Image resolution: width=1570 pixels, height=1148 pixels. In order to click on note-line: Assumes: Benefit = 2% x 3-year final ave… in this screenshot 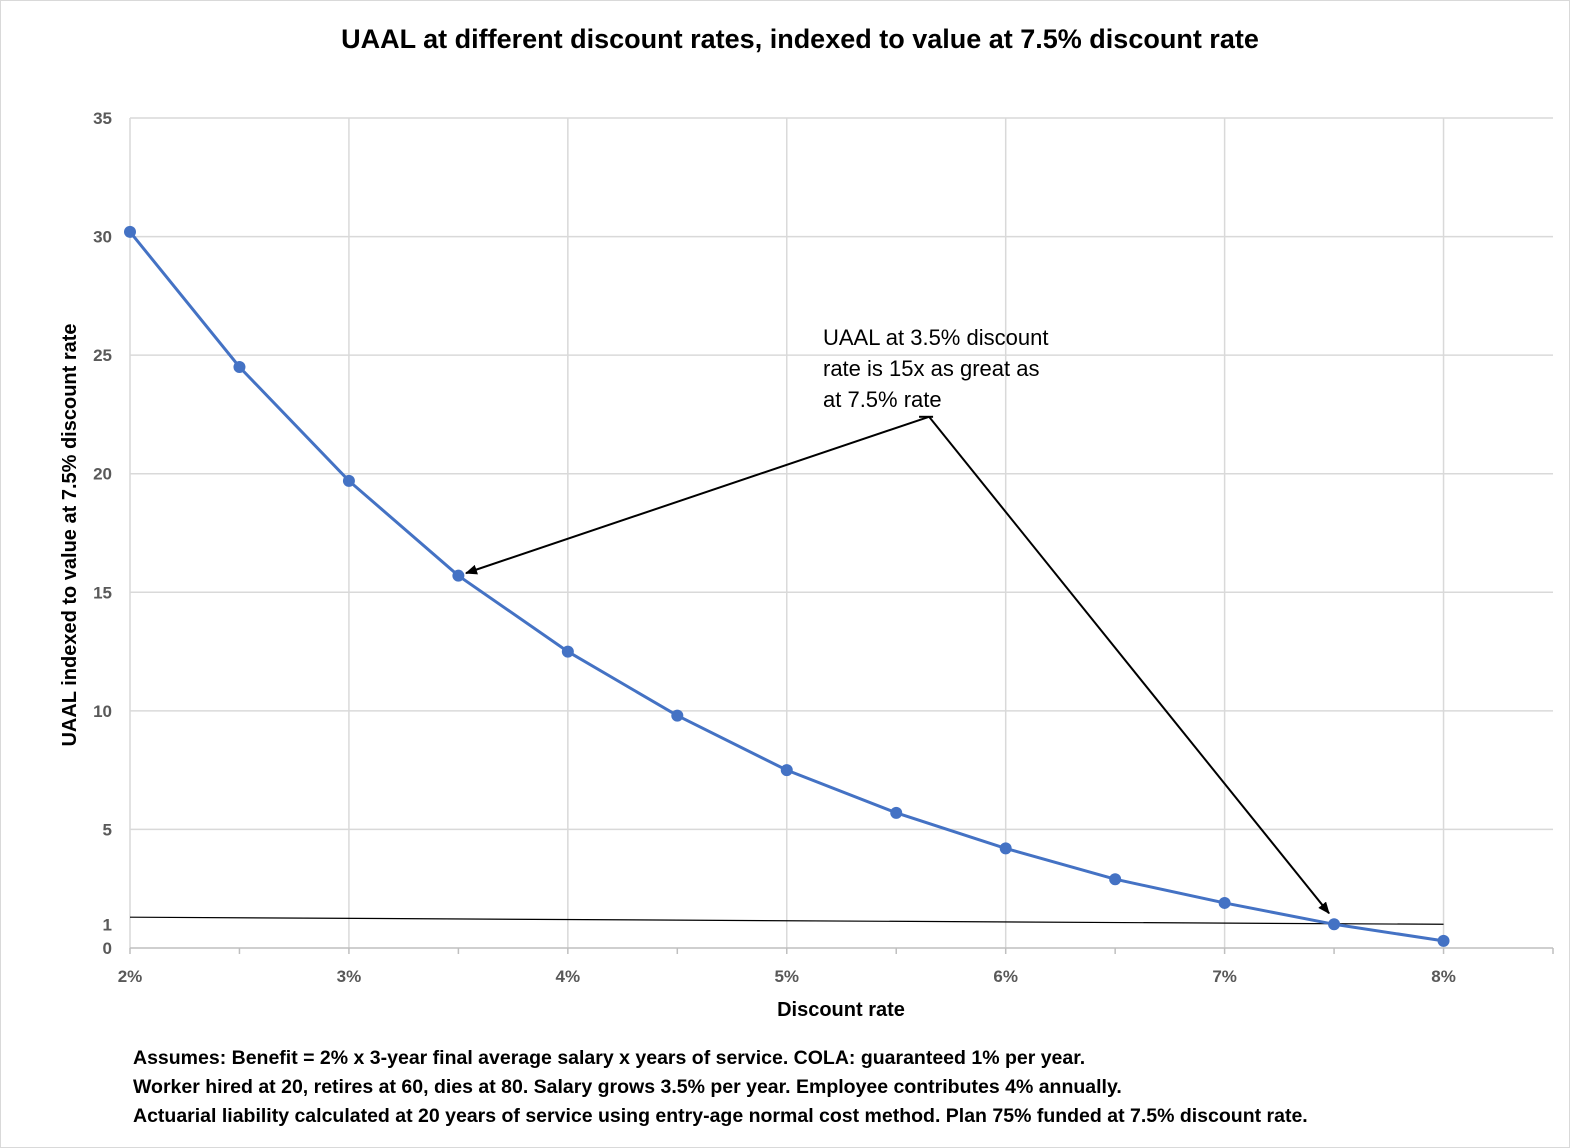, I will do `click(609, 1058)`.